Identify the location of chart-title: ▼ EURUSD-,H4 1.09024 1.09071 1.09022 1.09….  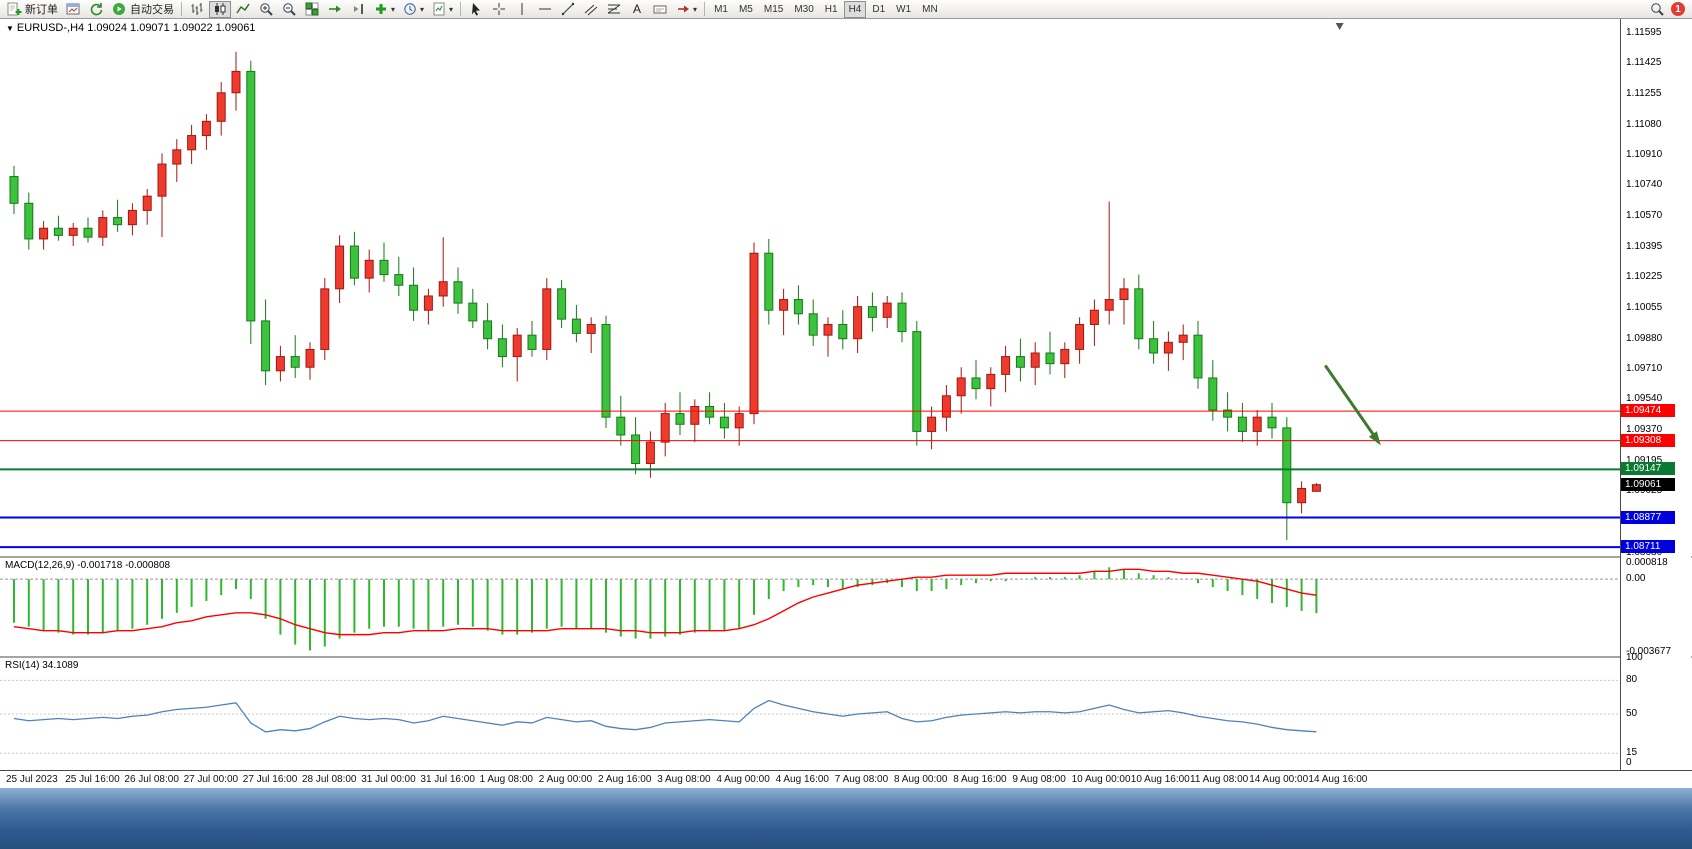
(130, 28).